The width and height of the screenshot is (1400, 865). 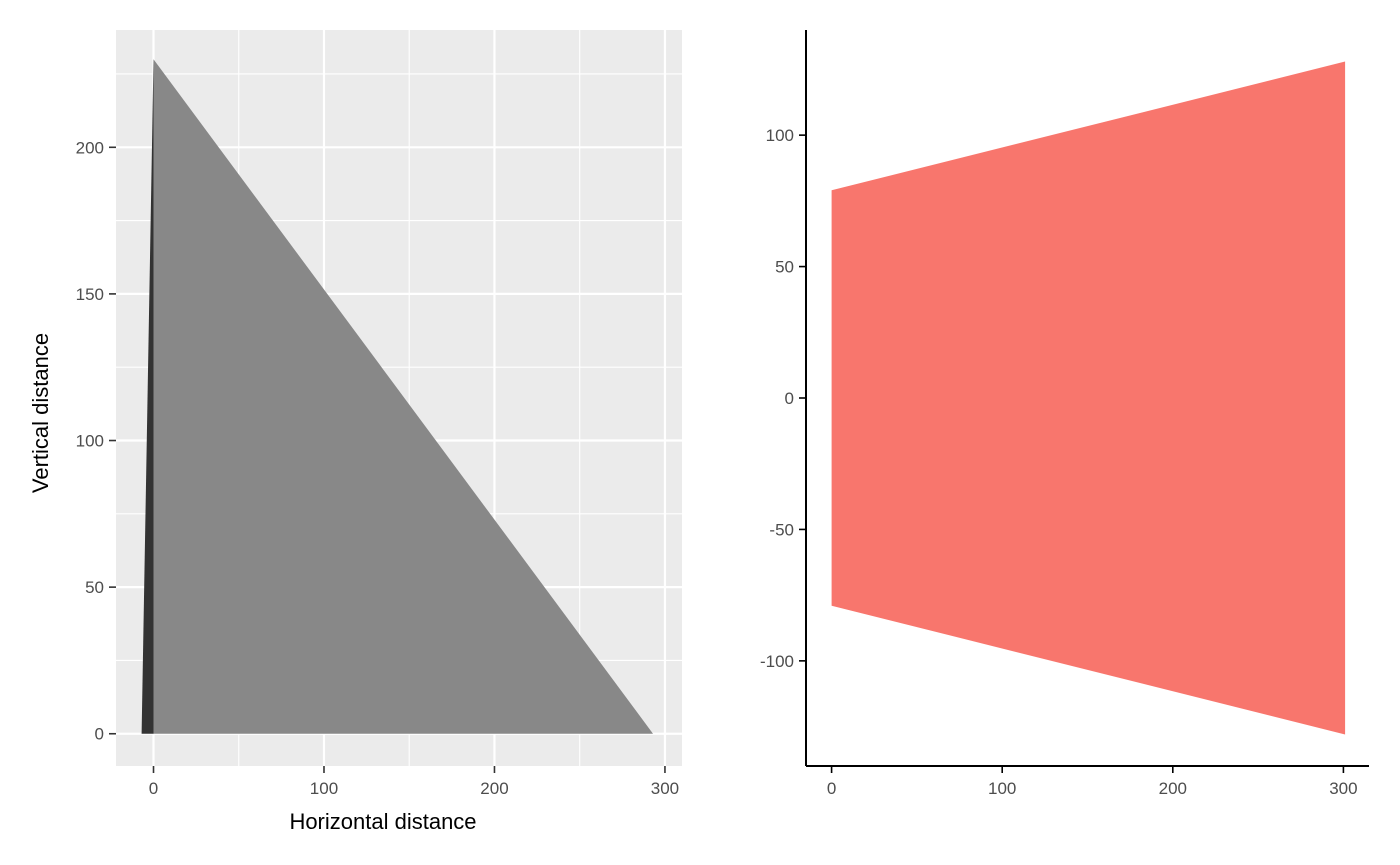 What do you see at coordinates (40, 413) in the screenshot?
I see `y-axis-title: Vertical distance` at bounding box center [40, 413].